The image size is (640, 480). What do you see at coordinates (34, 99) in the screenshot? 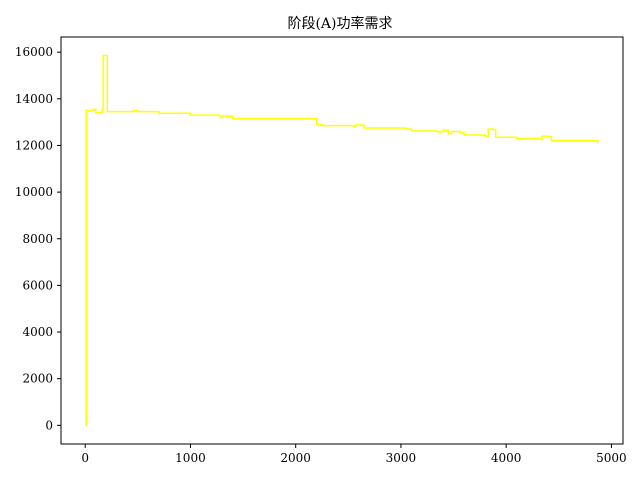
I see `y-tick-label: 14000` at bounding box center [34, 99].